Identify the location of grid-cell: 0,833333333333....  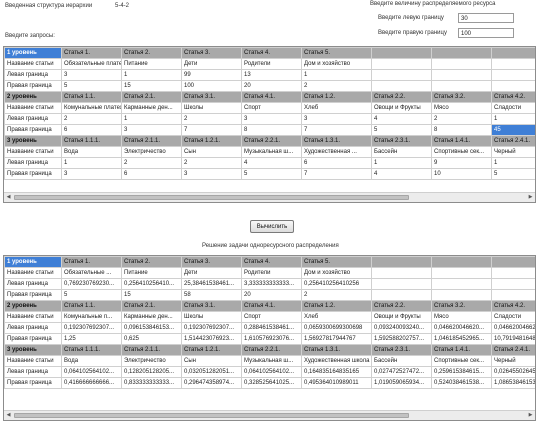
(151, 383).